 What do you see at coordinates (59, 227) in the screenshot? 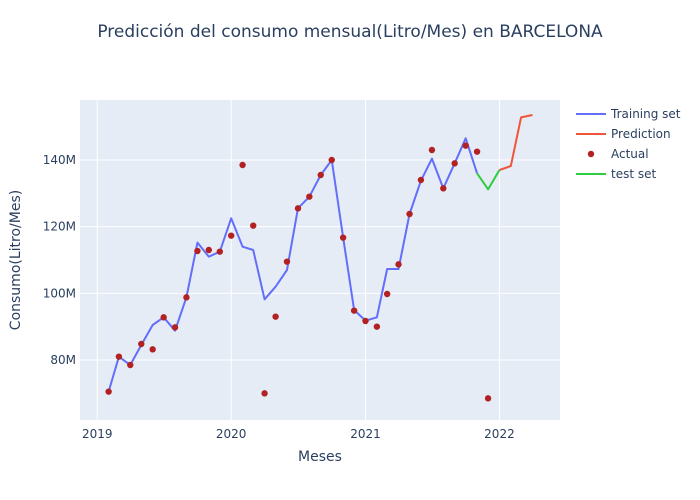
I see `y-tick-label: 120M` at bounding box center [59, 227].